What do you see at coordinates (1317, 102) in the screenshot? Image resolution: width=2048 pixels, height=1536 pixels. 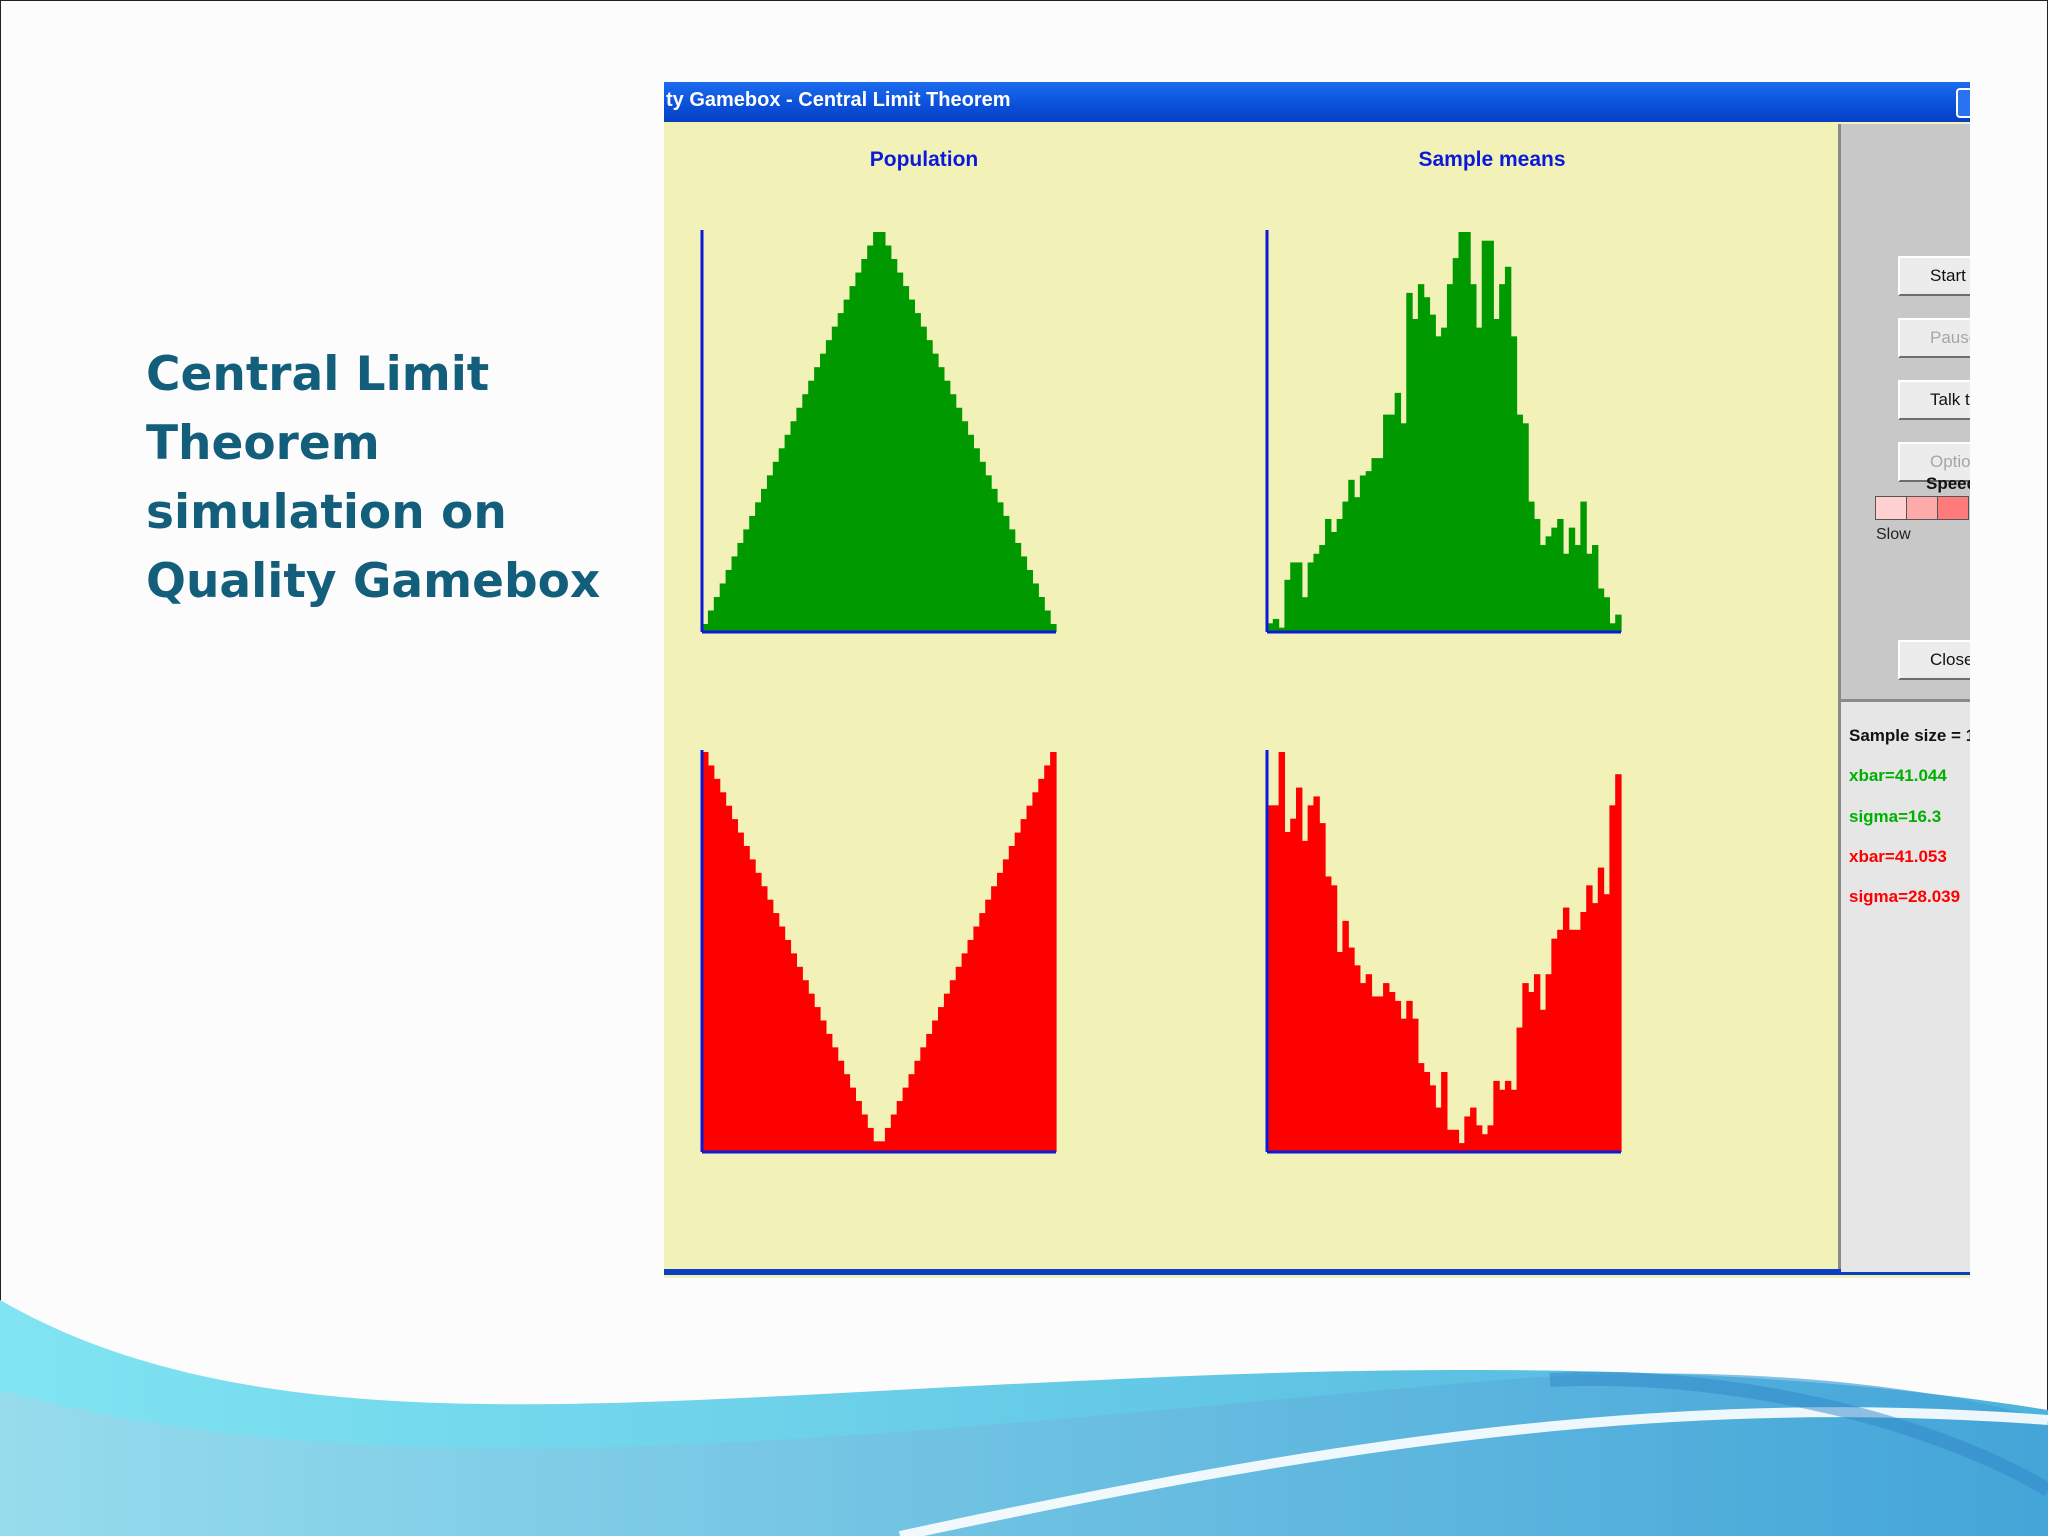 I see `window-titlebar: ty Gamebox - Central Limit Theorem` at bounding box center [1317, 102].